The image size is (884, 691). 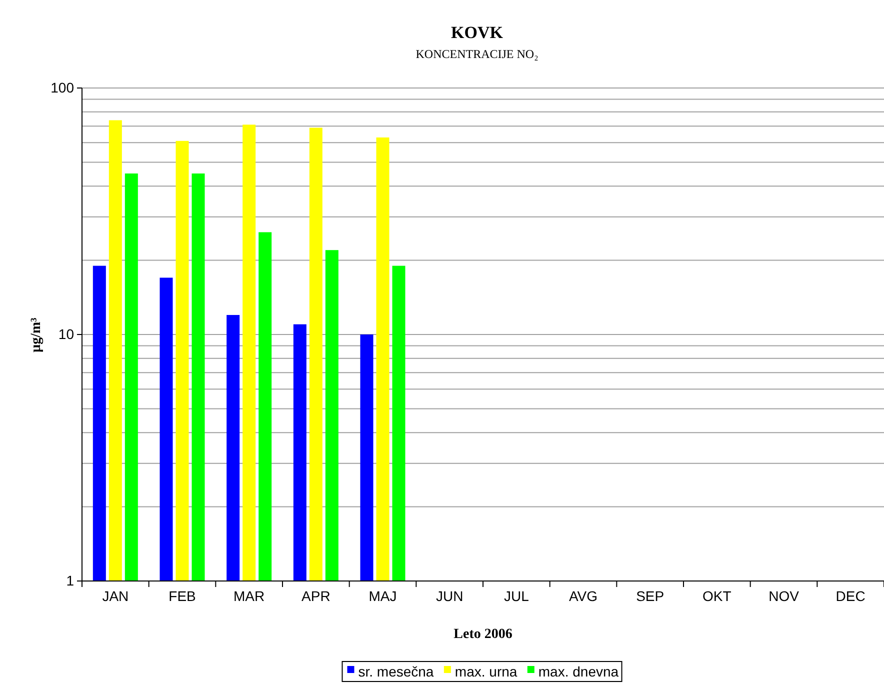 I want to click on chart-title: KOVK, so click(x=477, y=32).